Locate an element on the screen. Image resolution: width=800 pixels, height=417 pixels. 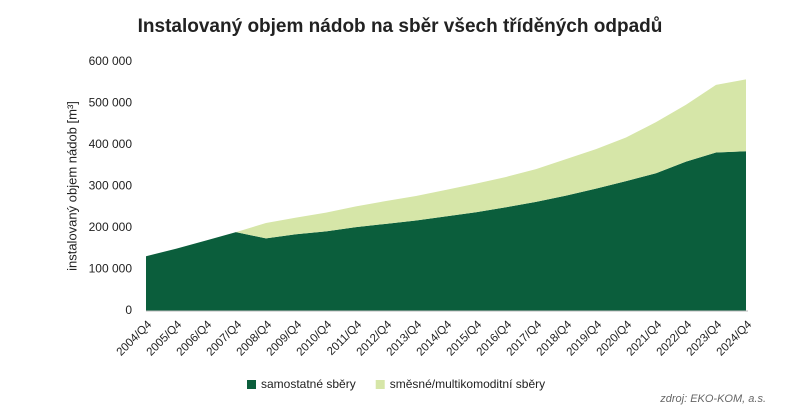
y-tick-label: 400 000 is located at coordinates (111, 144).